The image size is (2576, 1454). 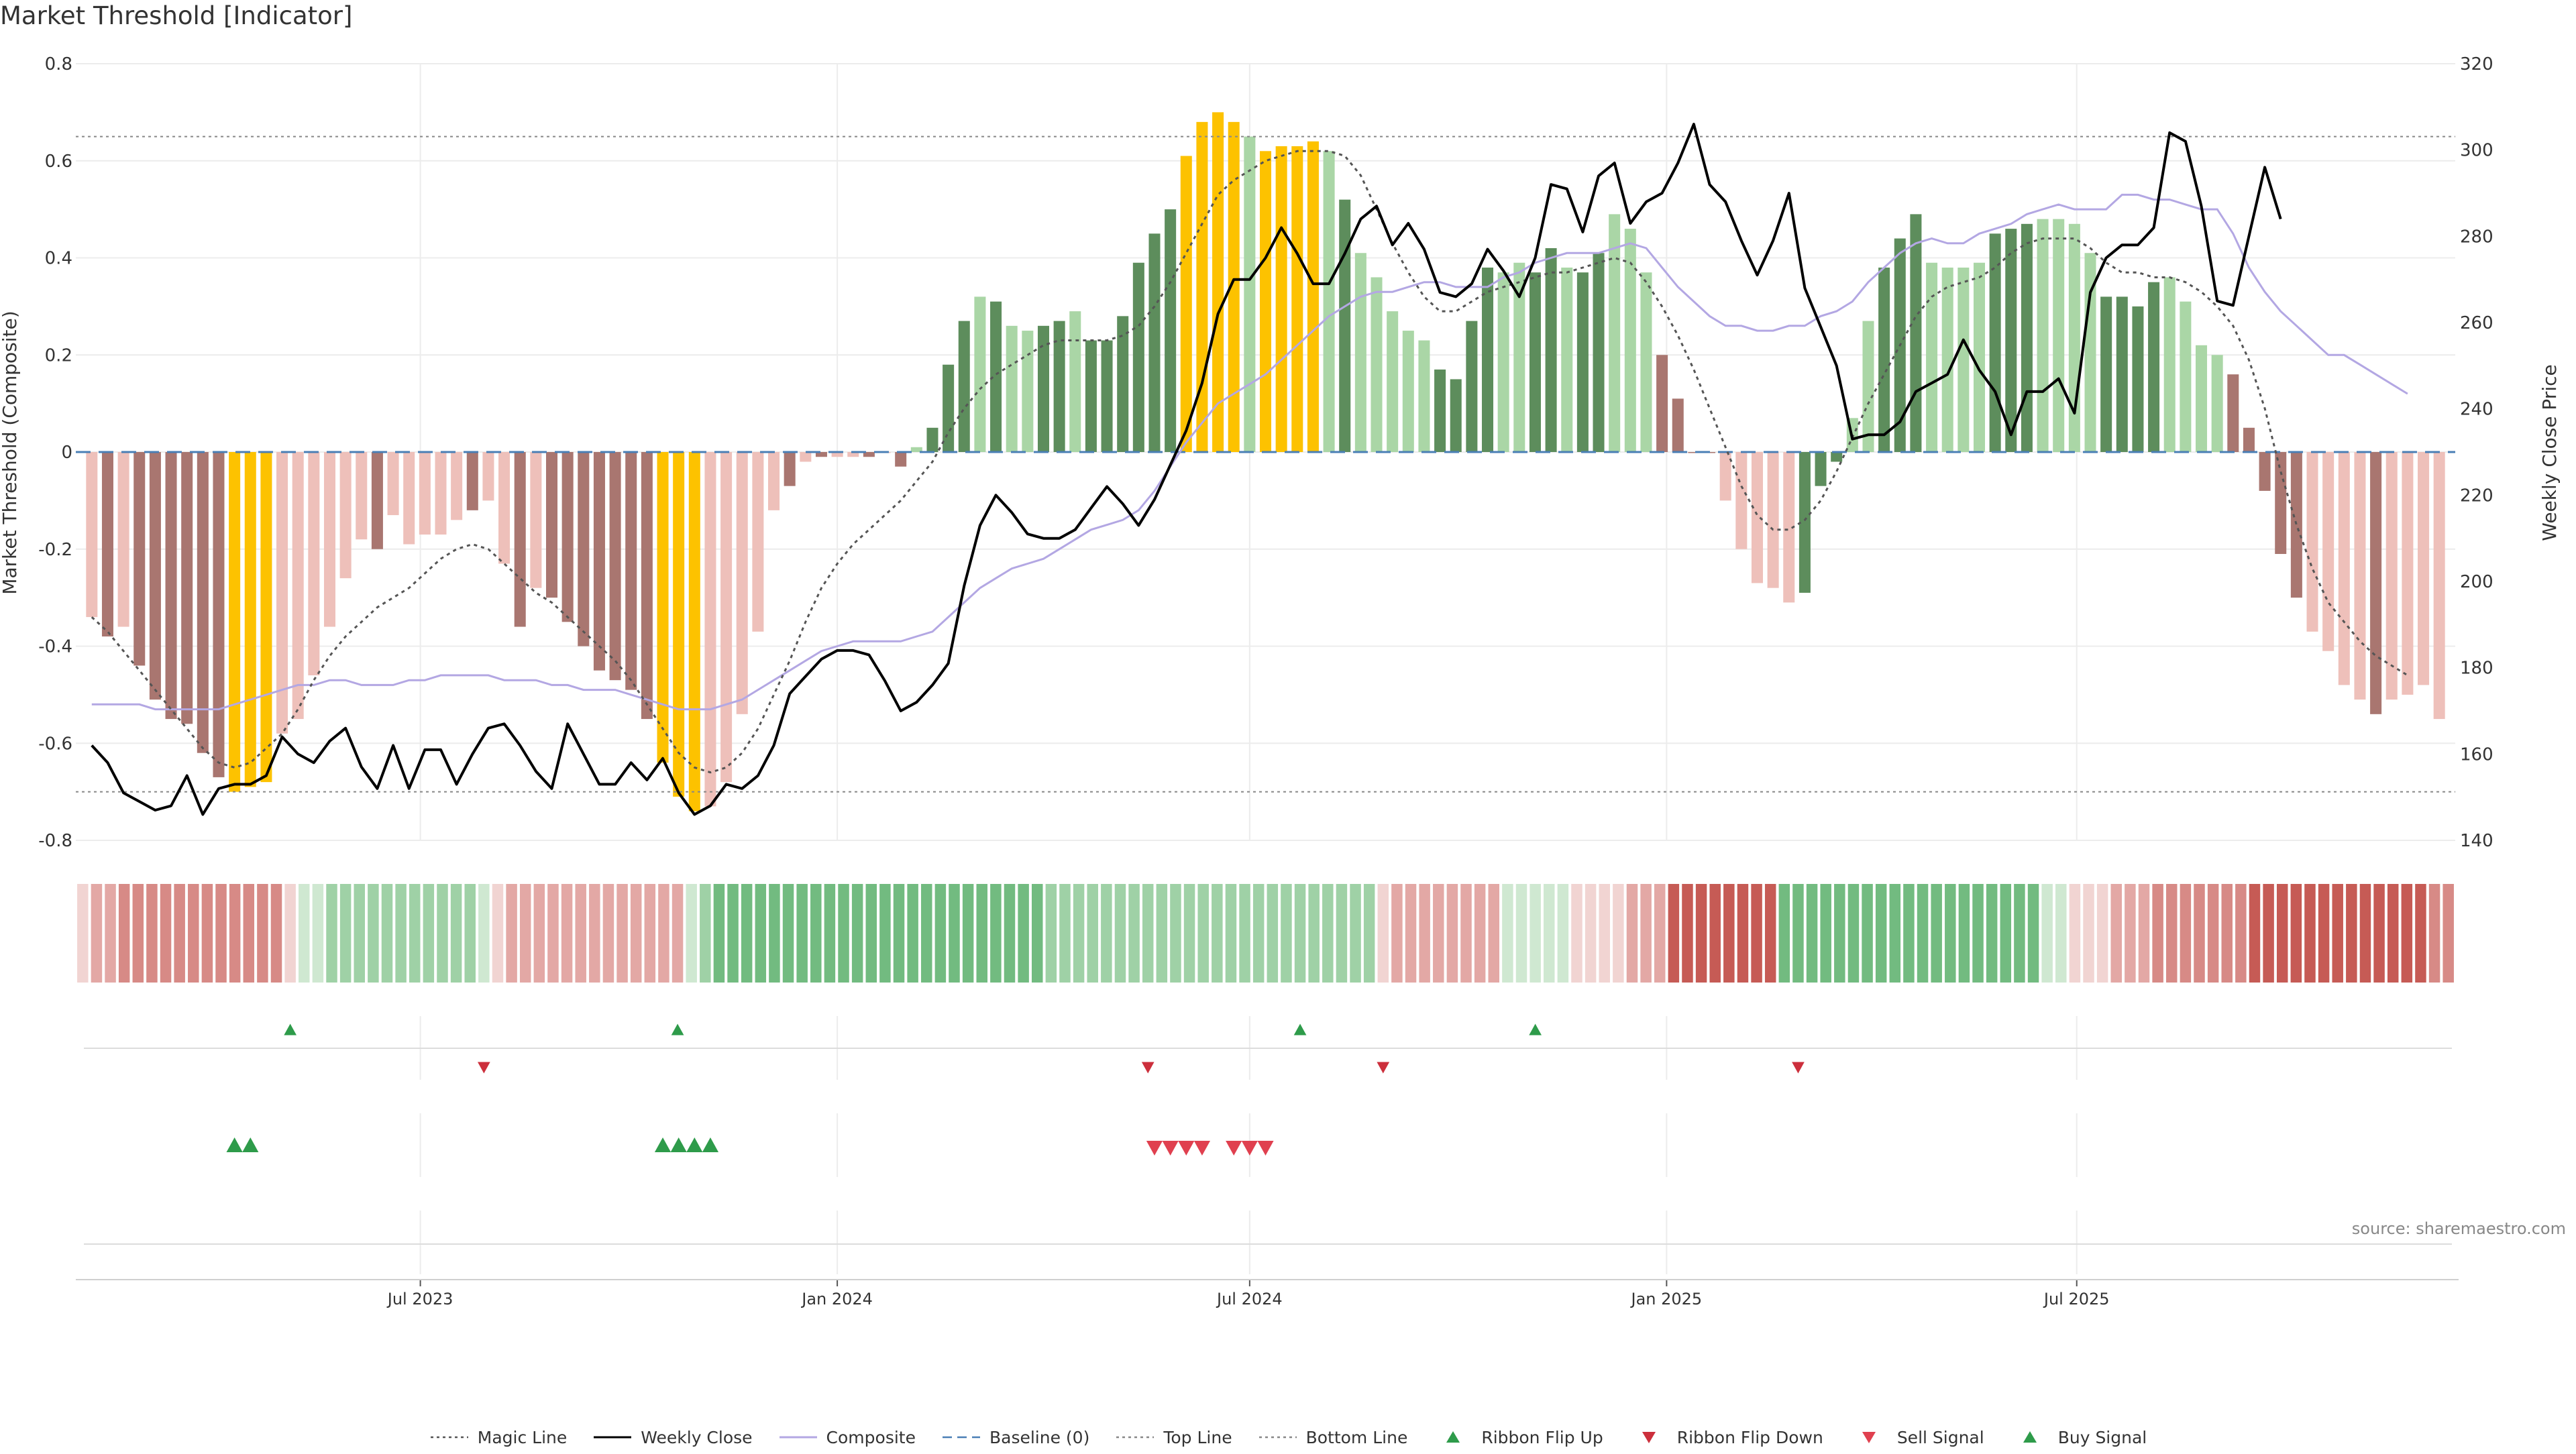 What do you see at coordinates (1197, 1437) in the screenshot?
I see `legend-label: Top Line` at bounding box center [1197, 1437].